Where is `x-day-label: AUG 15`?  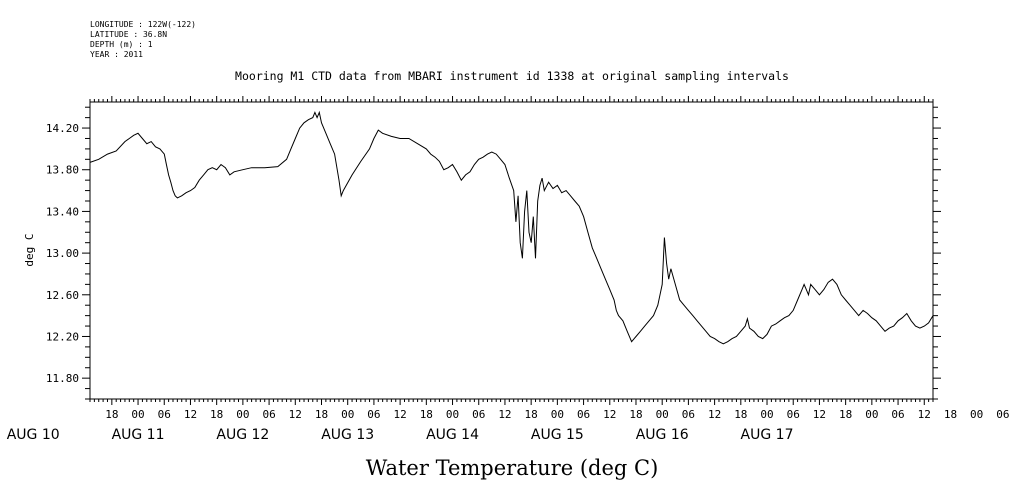 x-day-label: AUG 15 is located at coordinates (557, 435).